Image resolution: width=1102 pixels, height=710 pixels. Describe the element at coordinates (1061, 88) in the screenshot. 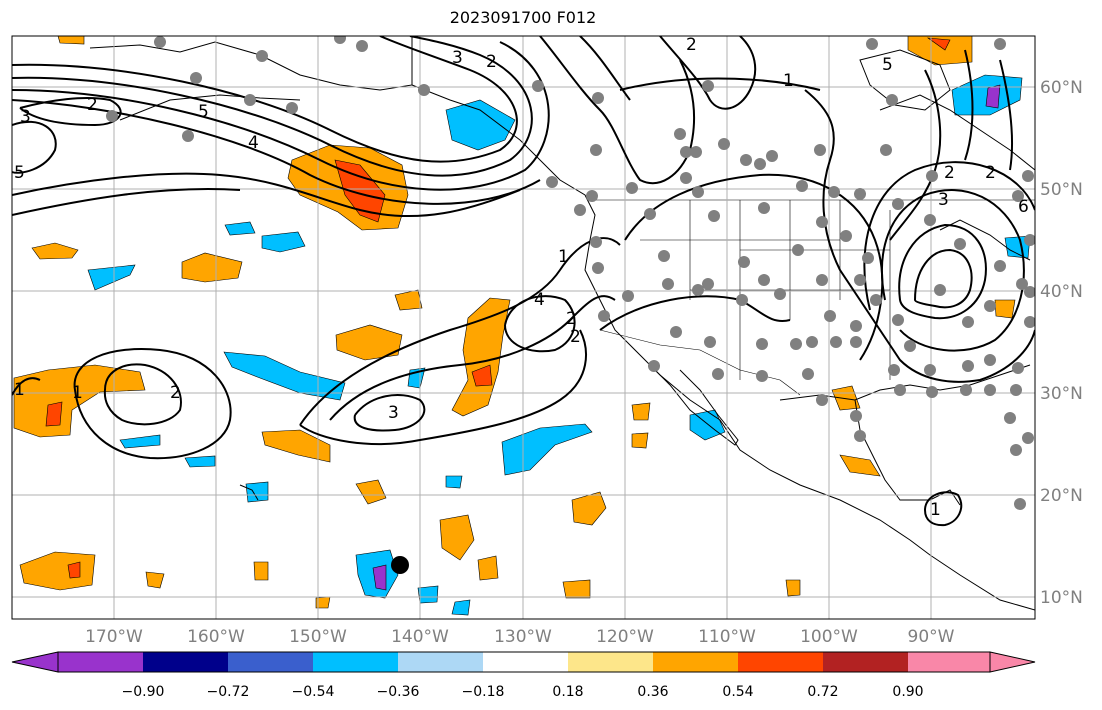

I see `lat-label: 60°N` at that location.